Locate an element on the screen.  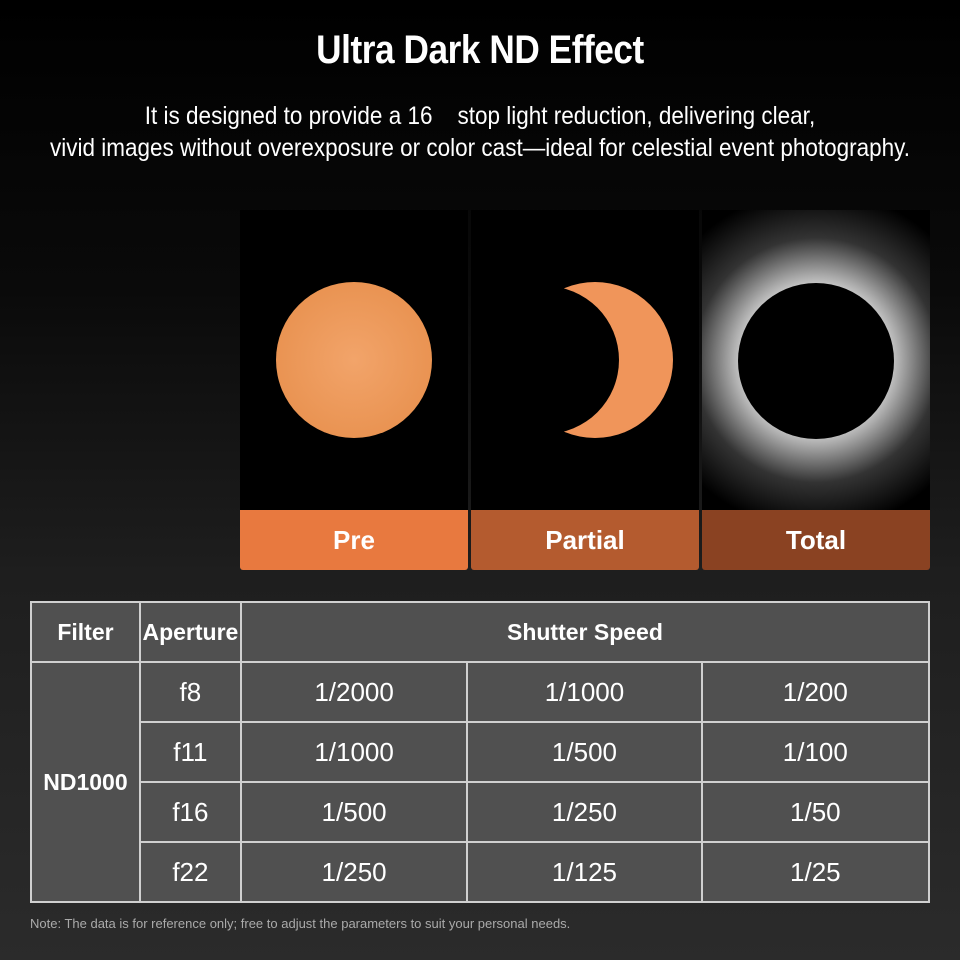
speed-cell: 1/100 is located at coordinates (815, 752).